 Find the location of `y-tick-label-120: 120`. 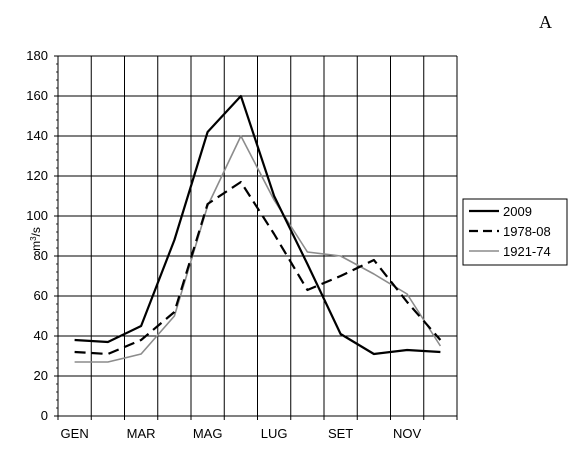

y-tick-label-120: 120 is located at coordinates (37, 175).